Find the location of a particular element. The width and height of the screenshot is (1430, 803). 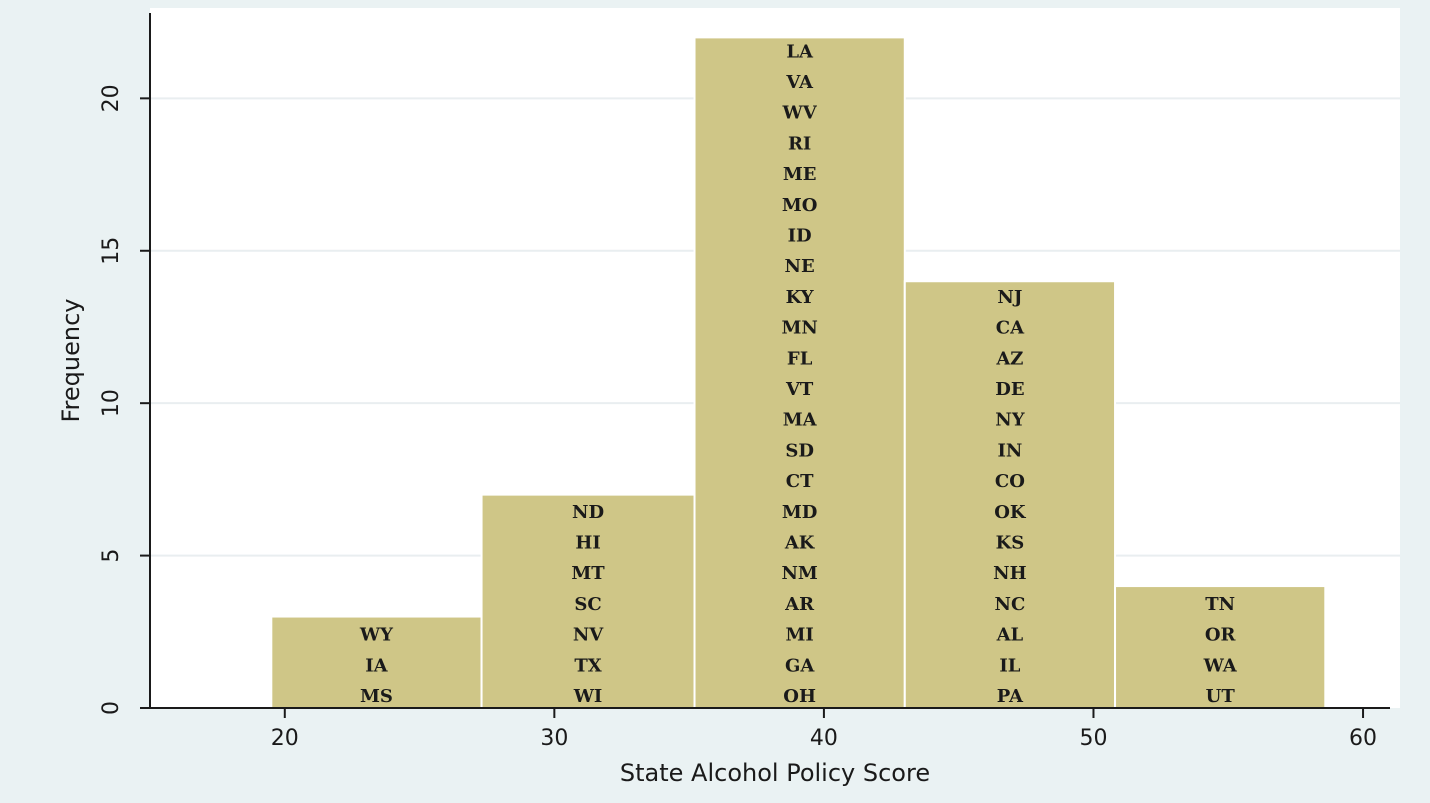

state-label-fl: FL is located at coordinates (800, 358).